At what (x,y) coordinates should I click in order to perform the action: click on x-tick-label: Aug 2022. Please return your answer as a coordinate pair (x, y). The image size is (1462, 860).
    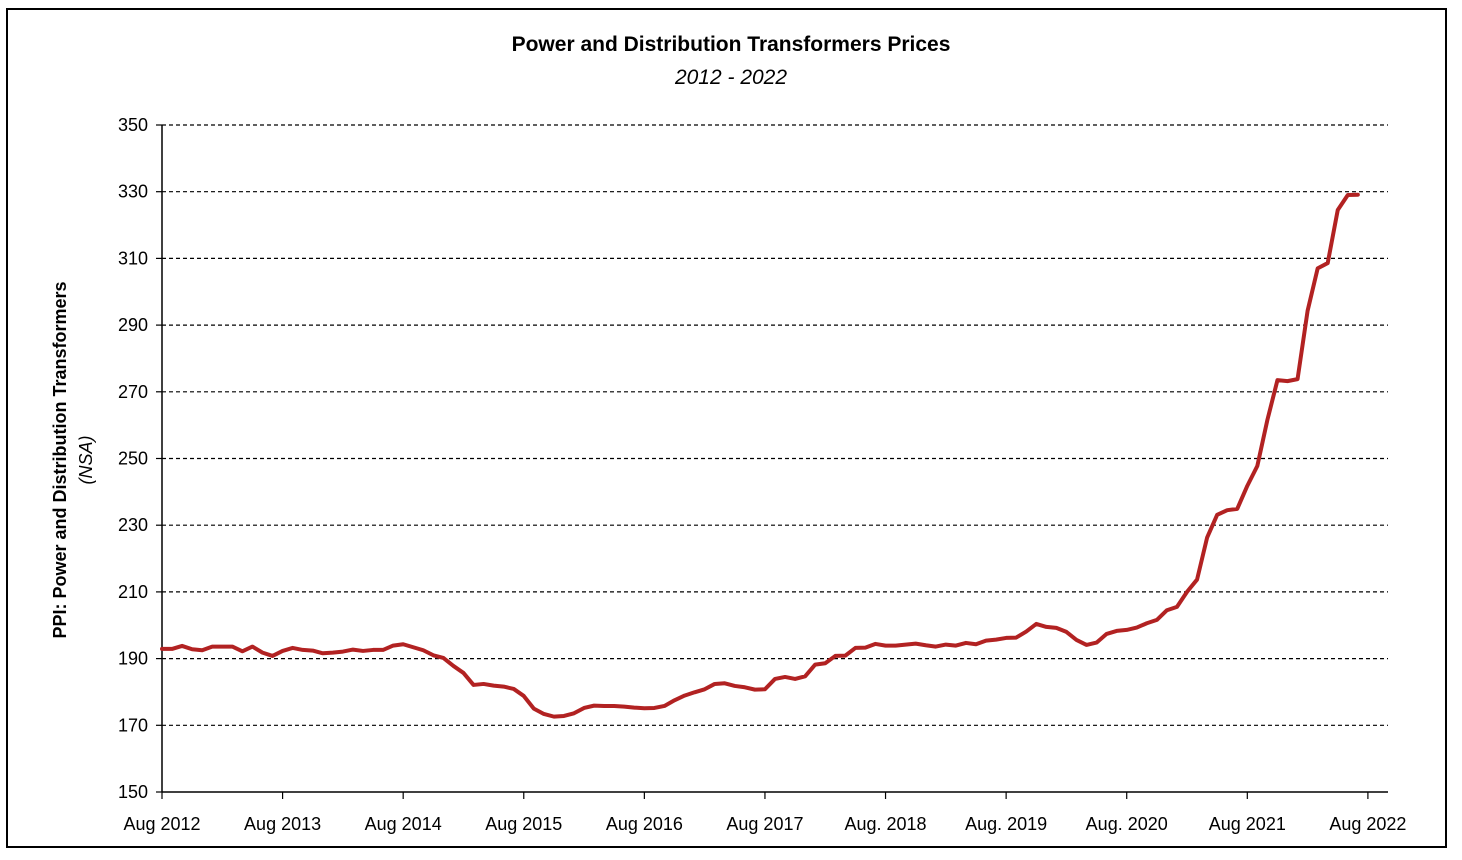
    Looking at the image, I should click on (1367, 824).